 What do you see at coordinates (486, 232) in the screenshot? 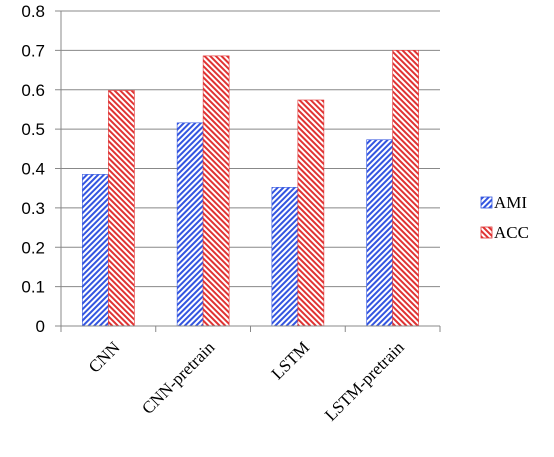
I see `legend-swatch-acc` at bounding box center [486, 232].